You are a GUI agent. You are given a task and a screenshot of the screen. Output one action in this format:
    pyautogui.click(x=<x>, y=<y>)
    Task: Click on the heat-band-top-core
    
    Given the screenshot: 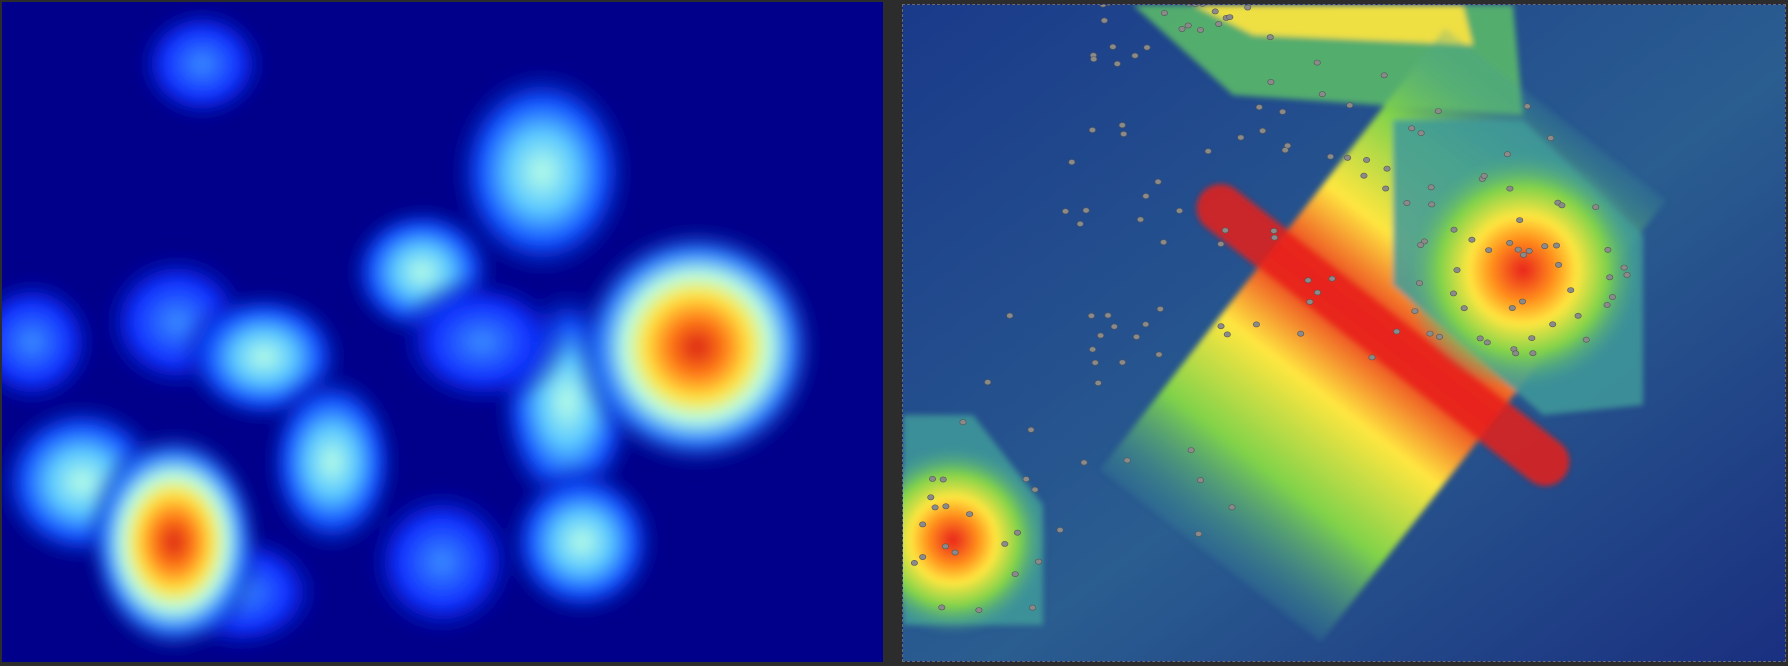 What is the action you would take?
    pyautogui.click(x=1333, y=25)
    